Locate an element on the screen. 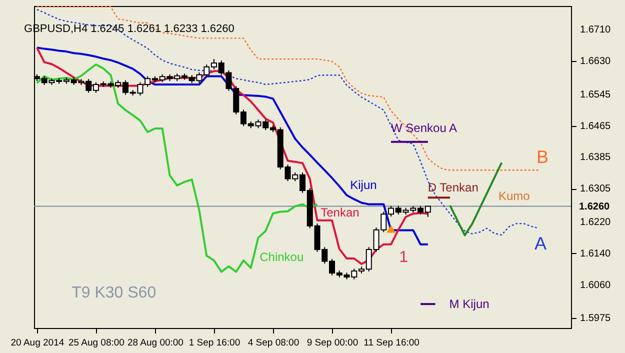  y-tick-label: 1.5975 is located at coordinates (596, 318).